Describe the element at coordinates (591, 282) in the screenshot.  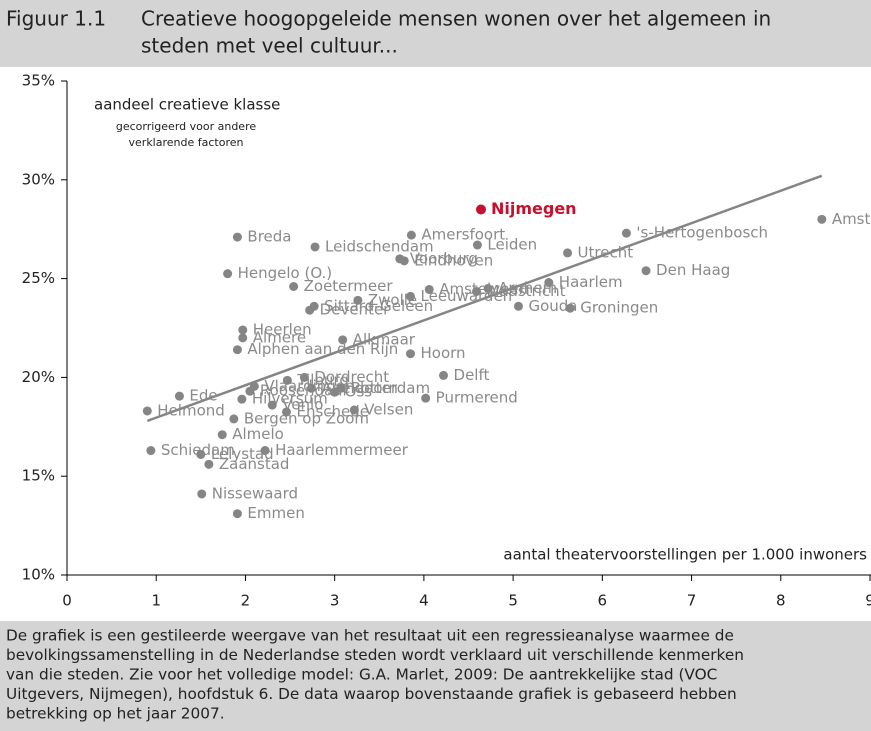
I see `point-label: Haarlem` at that location.